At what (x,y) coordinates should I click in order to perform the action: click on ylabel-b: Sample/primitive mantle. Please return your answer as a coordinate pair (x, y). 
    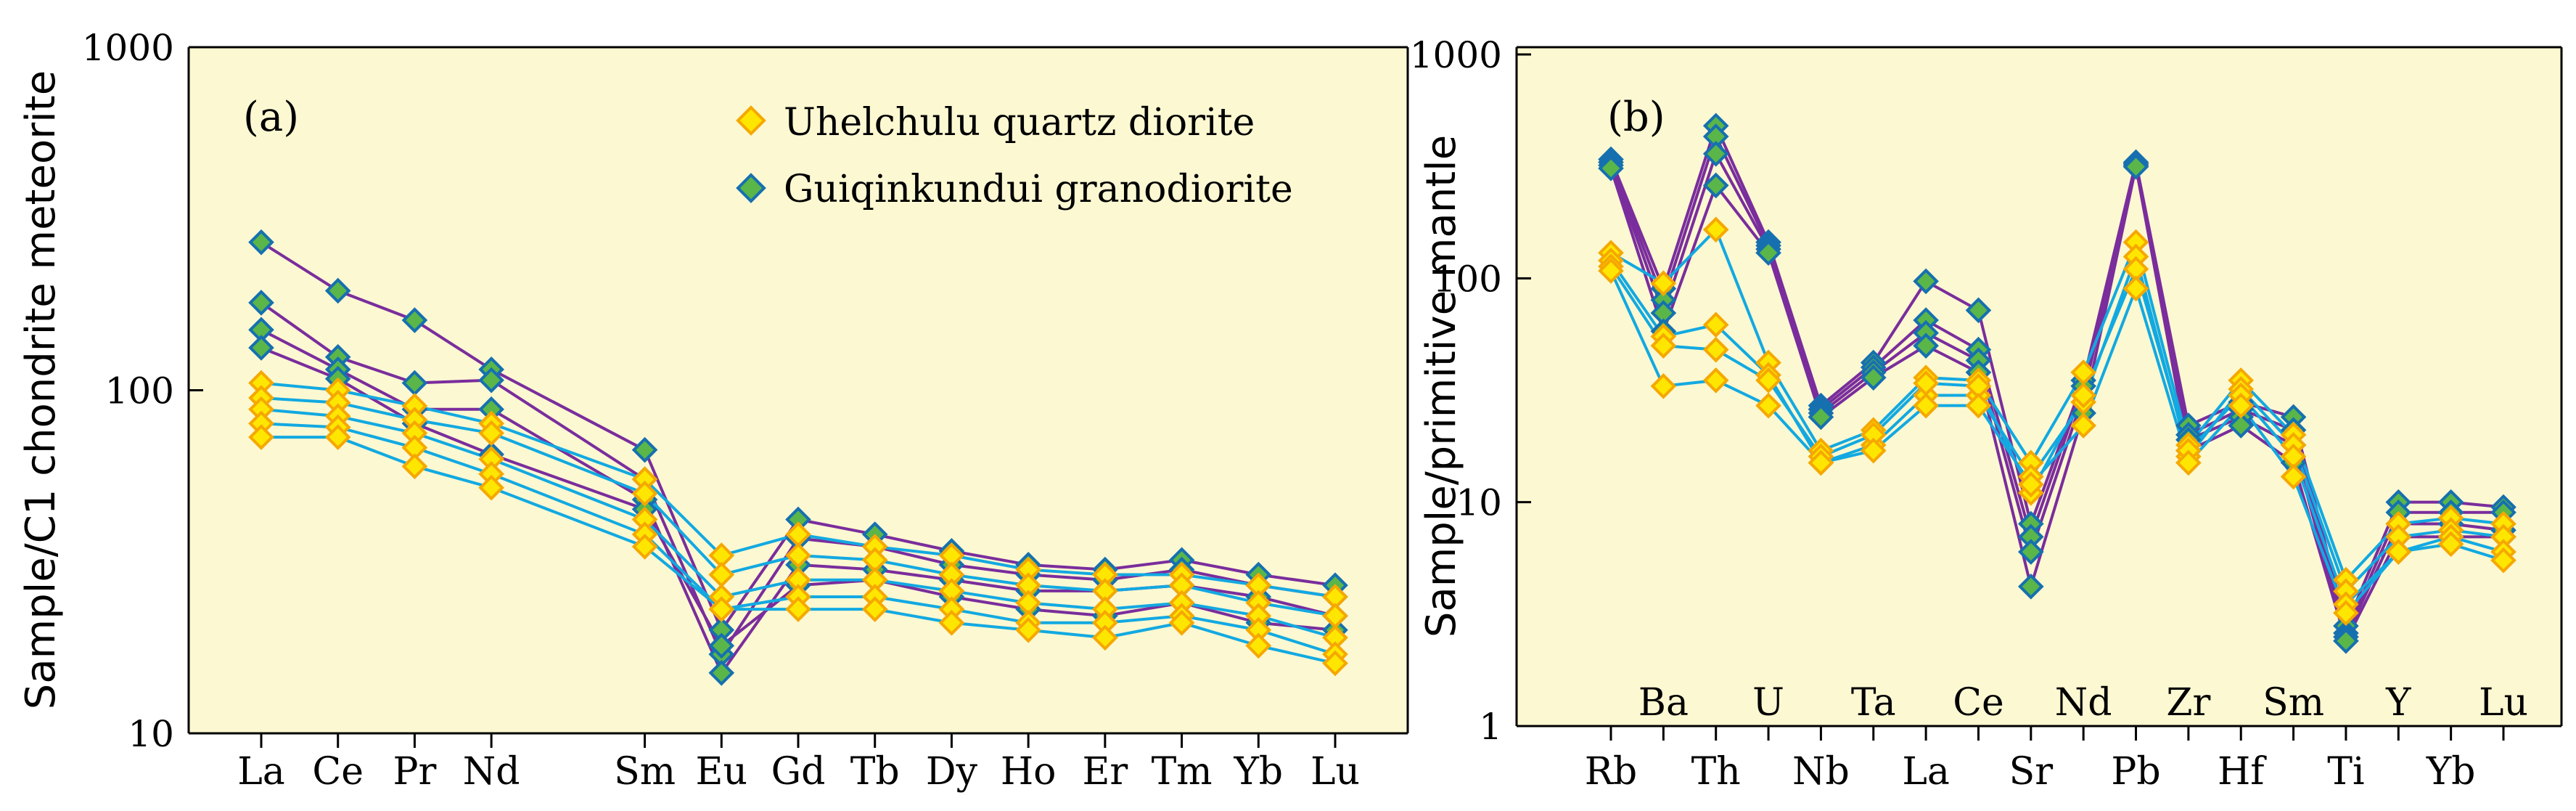
    Looking at the image, I should click on (1441, 386).